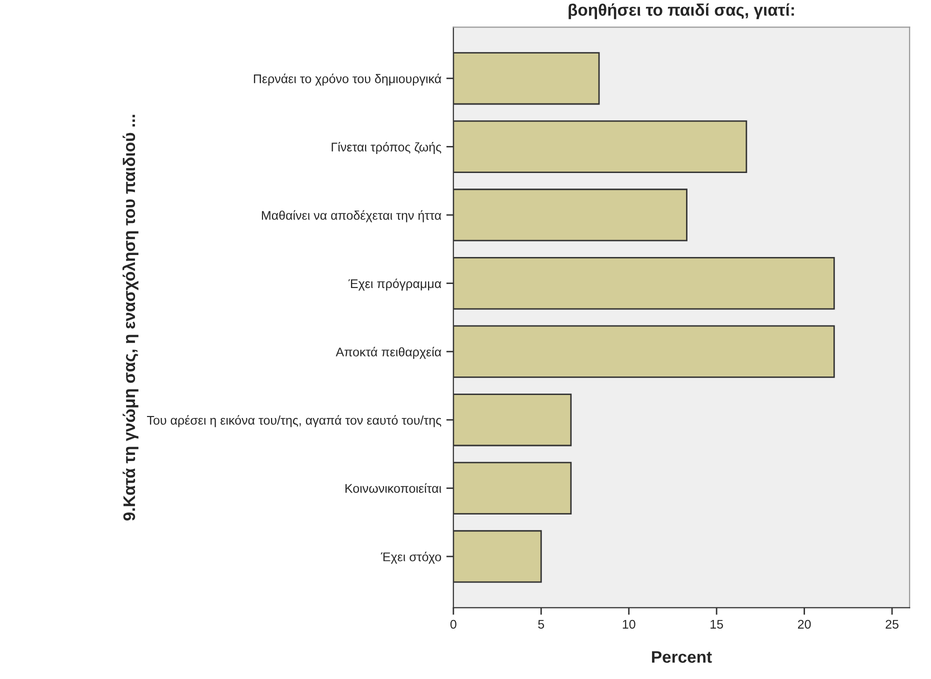 This screenshot has height=679, width=931. What do you see at coordinates (395, 284) in the screenshot?
I see `y-tick-label: Έχει πρόγραμμα` at bounding box center [395, 284].